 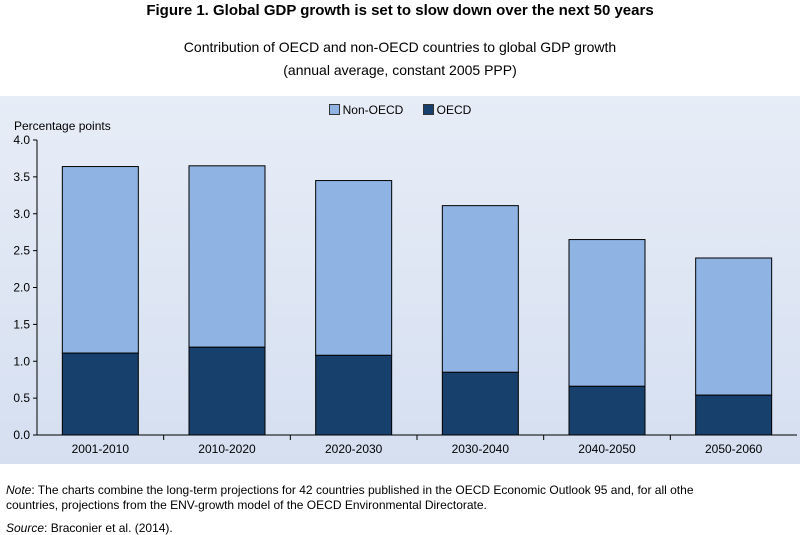 What do you see at coordinates (21, 361) in the screenshot?
I see `y-tick-label: 1.0` at bounding box center [21, 361].